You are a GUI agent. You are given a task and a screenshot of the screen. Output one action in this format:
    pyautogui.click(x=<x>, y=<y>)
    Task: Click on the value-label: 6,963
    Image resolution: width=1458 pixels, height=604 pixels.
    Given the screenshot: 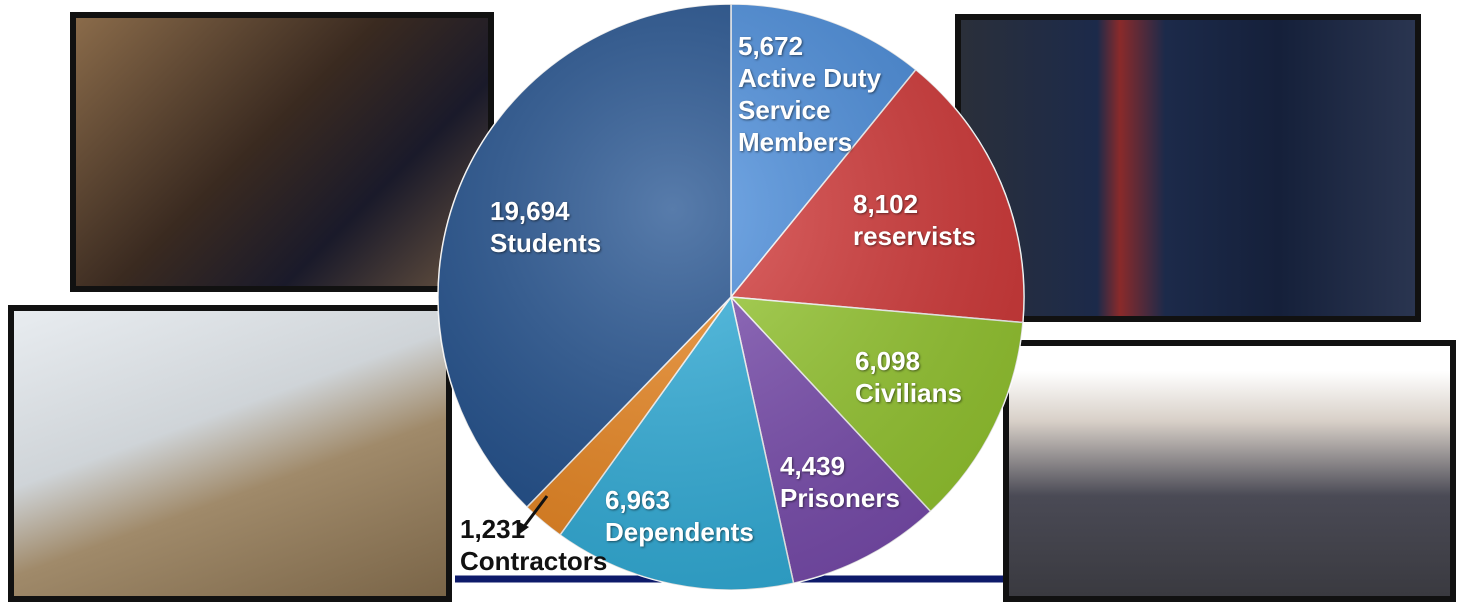 What is the action you would take?
    pyautogui.click(x=638, y=500)
    